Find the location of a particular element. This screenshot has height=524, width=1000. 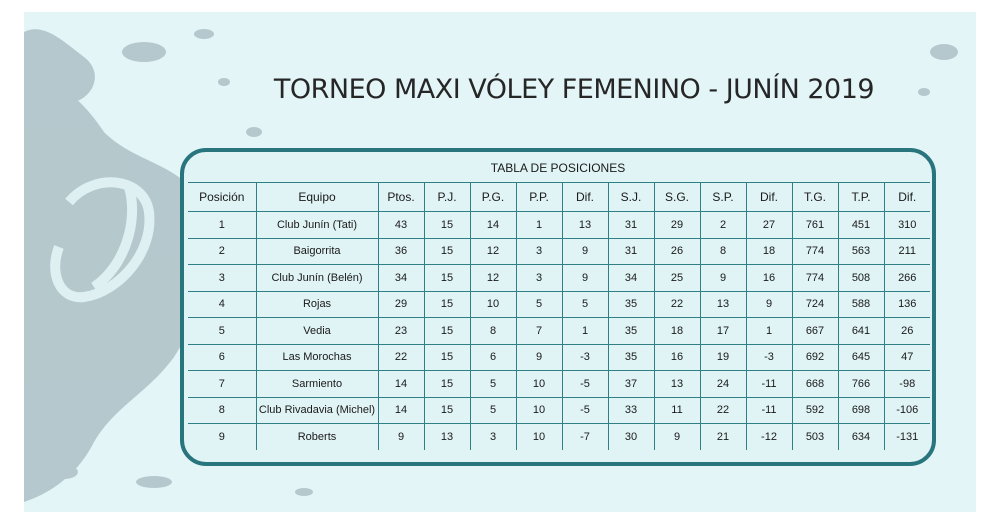

team-name-cell: Club Rivadavia (Michel) is located at coordinates (317, 410).